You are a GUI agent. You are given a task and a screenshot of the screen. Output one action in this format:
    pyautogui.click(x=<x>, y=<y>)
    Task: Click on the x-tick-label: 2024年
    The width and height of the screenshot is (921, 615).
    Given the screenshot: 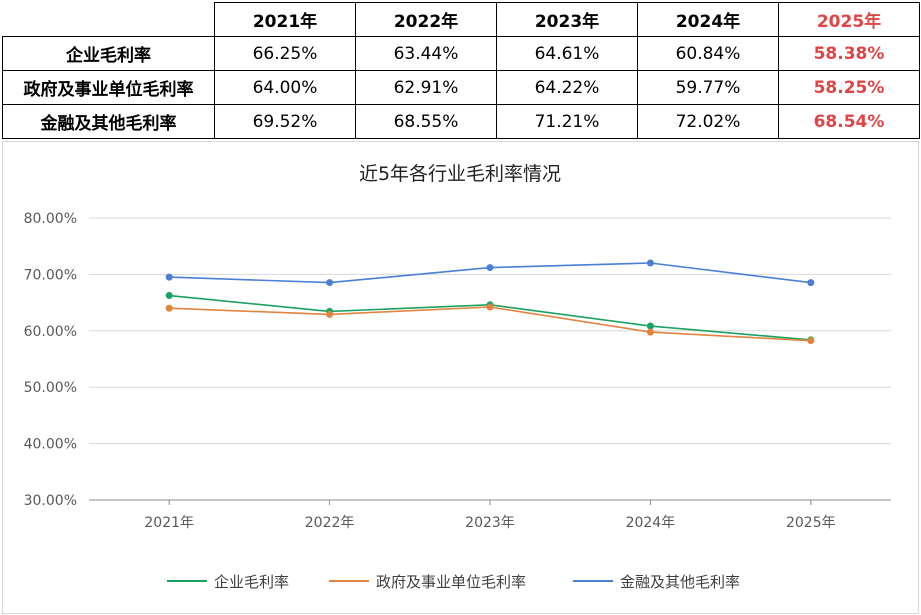 What is the action you would take?
    pyautogui.click(x=651, y=523)
    